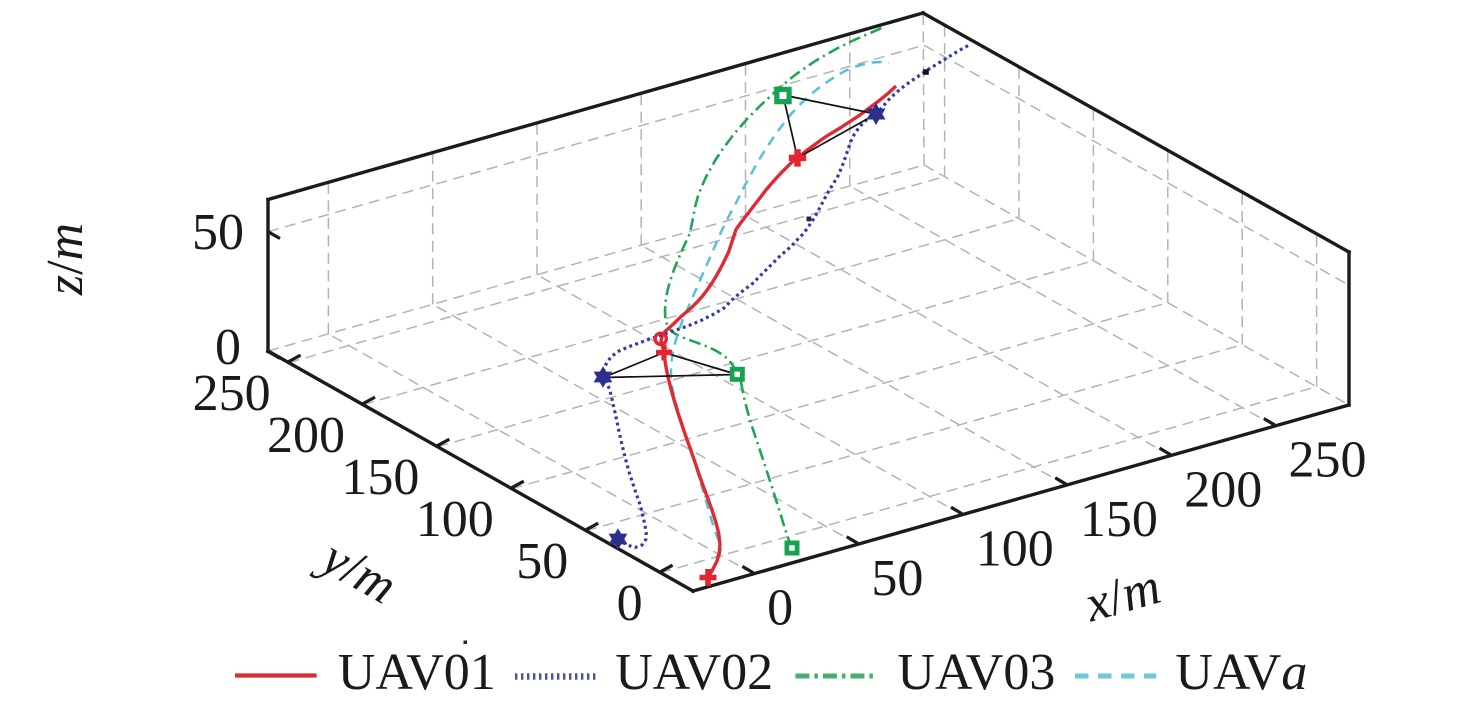 This screenshot has height=719, width=1476. Describe the element at coordinates (65, 259) in the screenshot. I see `svg-text: z/m` at that location.